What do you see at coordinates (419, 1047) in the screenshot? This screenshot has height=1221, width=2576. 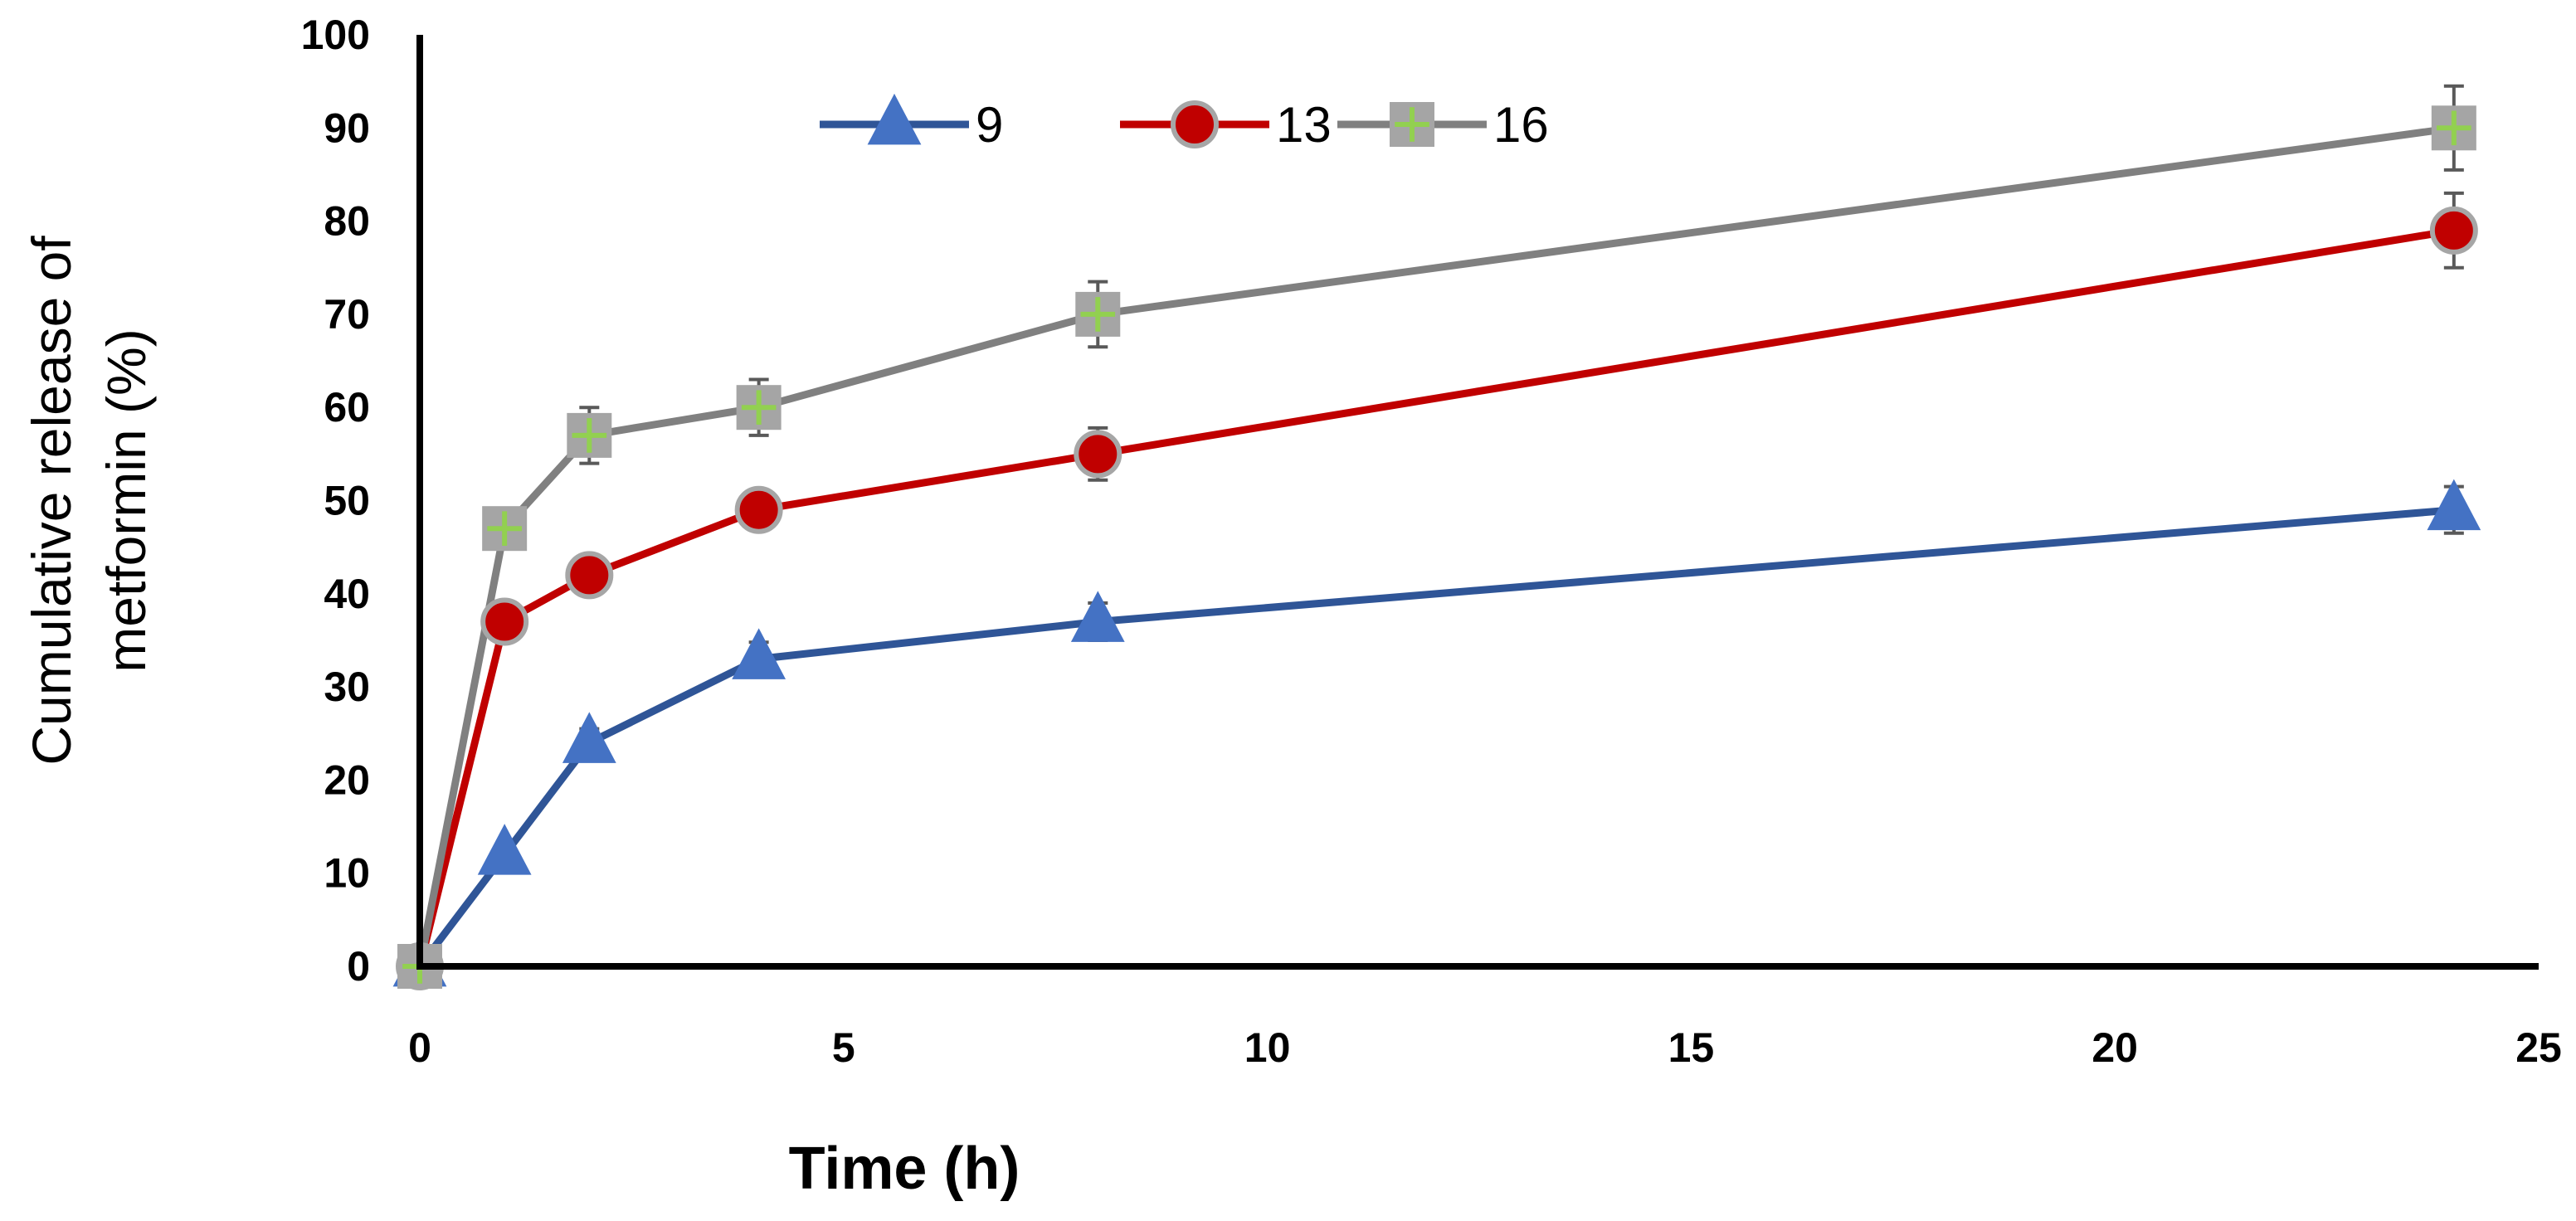 I see `x-tick-label: 0` at bounding box center [419, 1047].